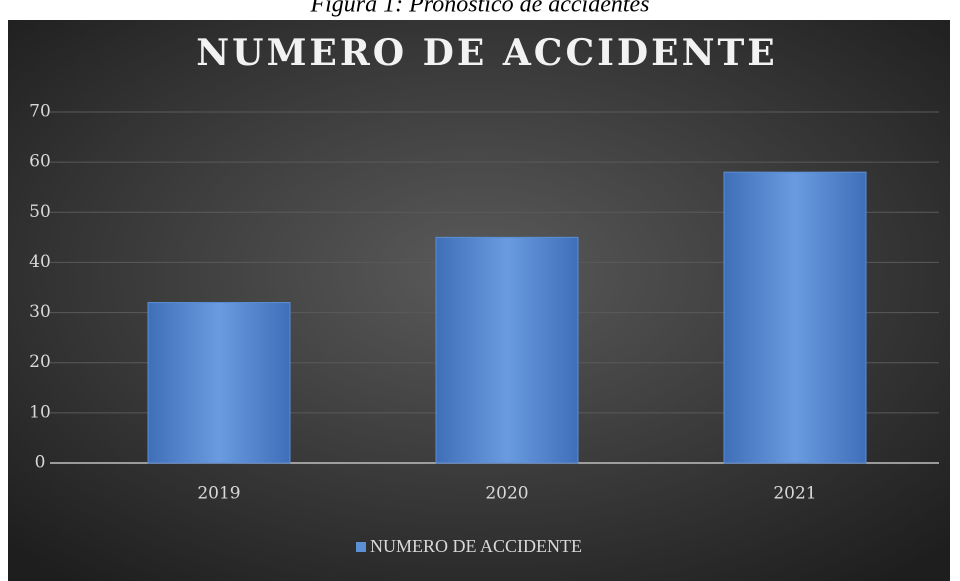 The width and height of the screenshot is (960, 581). I want to click on y-tick-label: 30, so click(40, 312).